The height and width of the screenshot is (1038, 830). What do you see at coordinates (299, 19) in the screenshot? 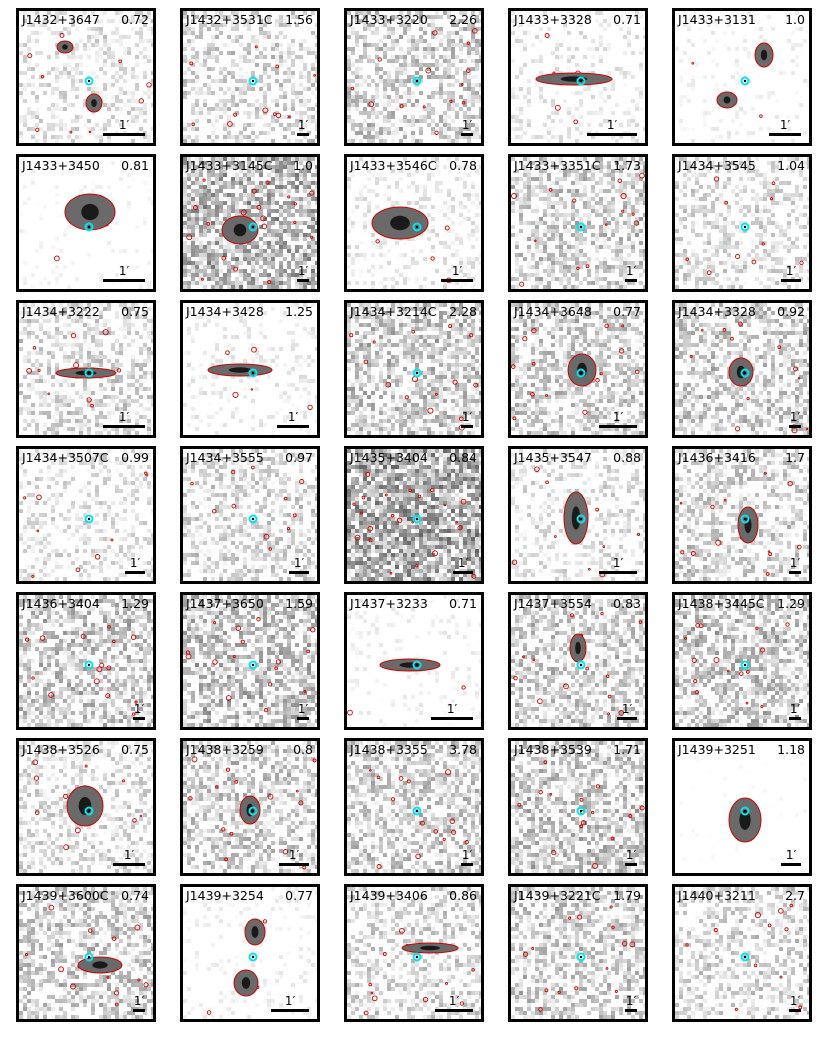
I see `redshift-value: 1.56` at bounding box center [299, 19].